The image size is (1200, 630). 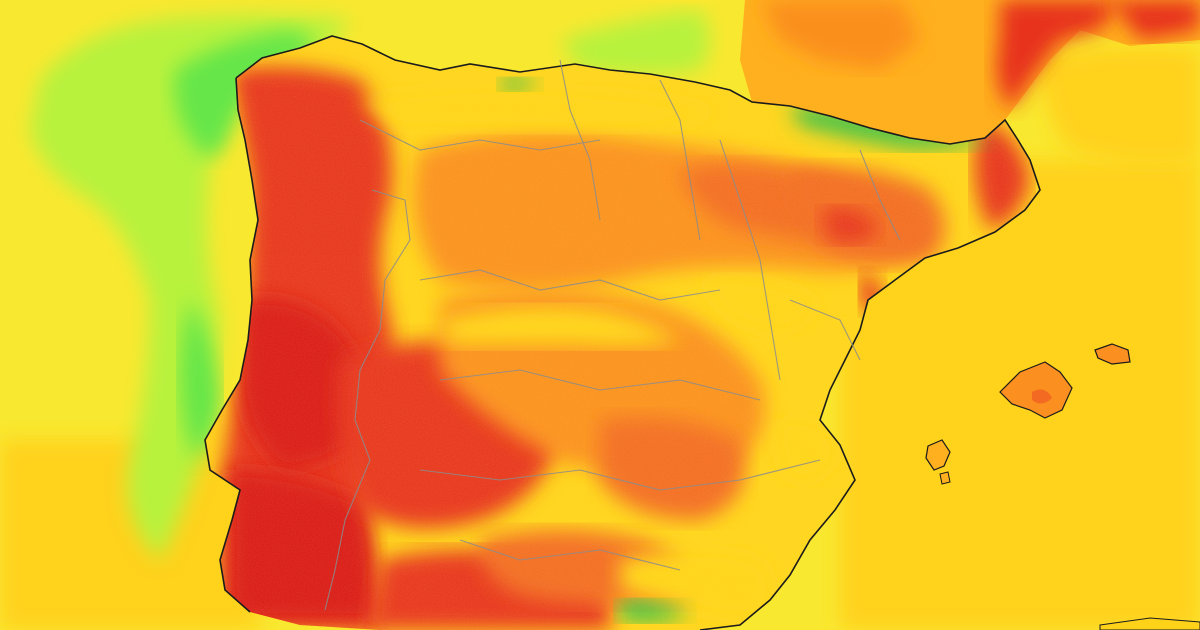 I want to click on region-southern-france, so click(x=970, y=72).